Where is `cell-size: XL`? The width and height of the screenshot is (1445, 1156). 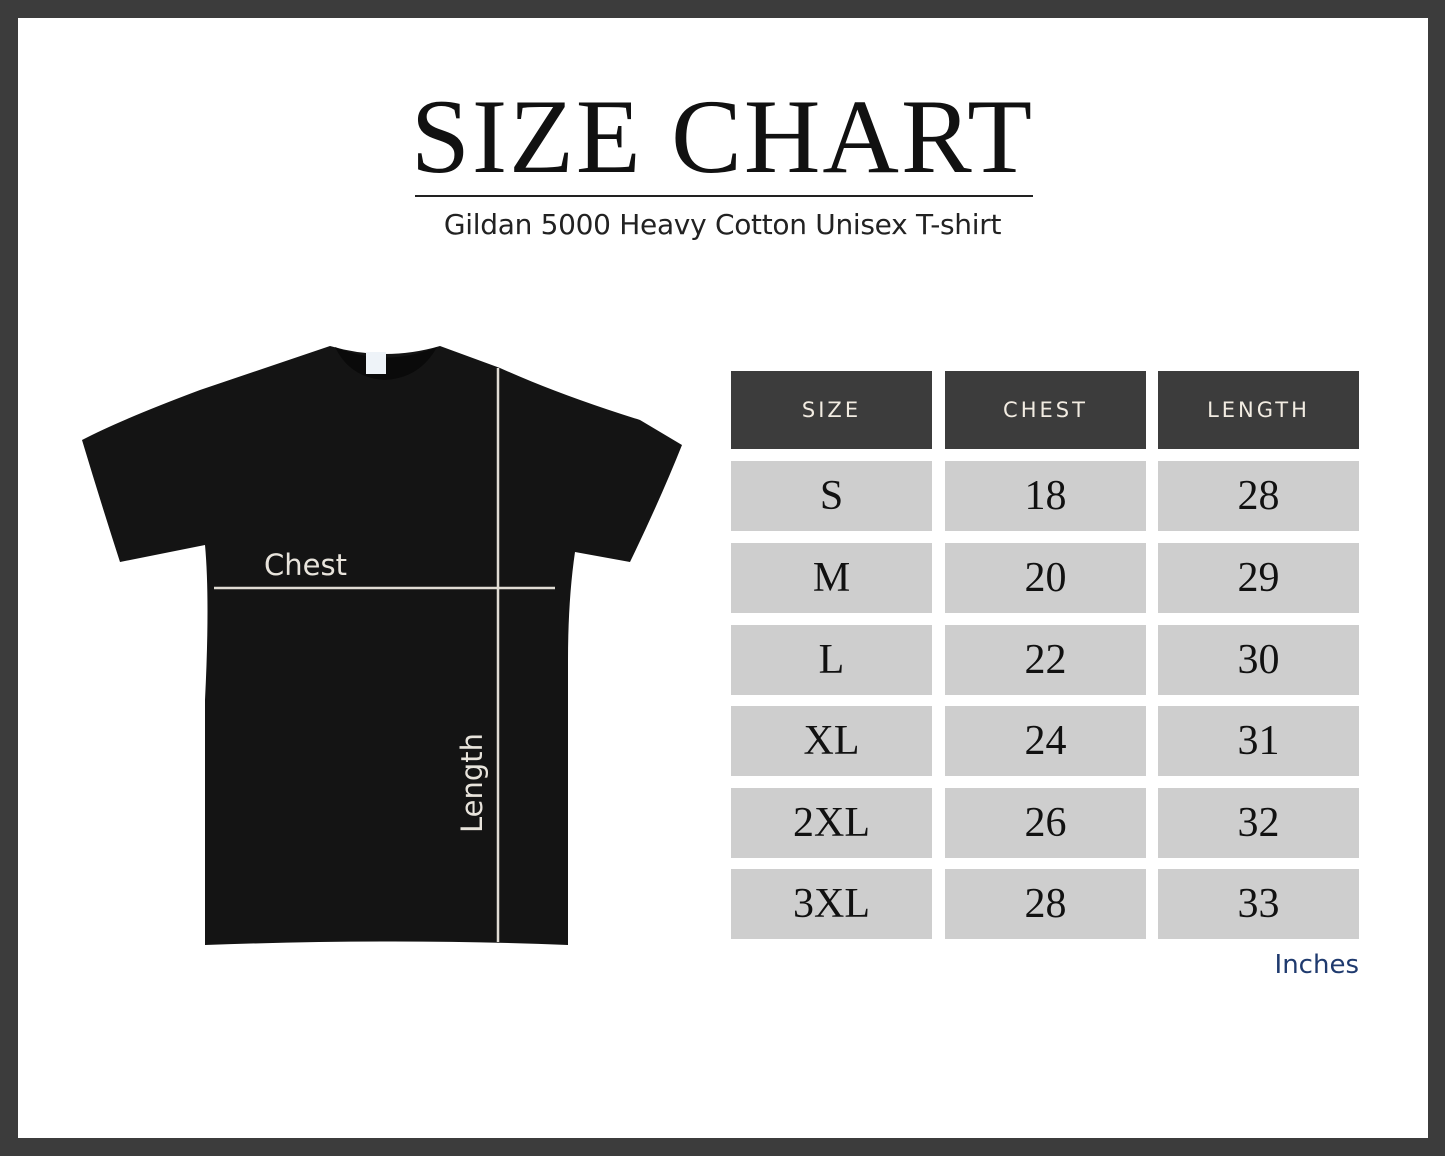
cell-size: XL is located at coordinates (831, 741).